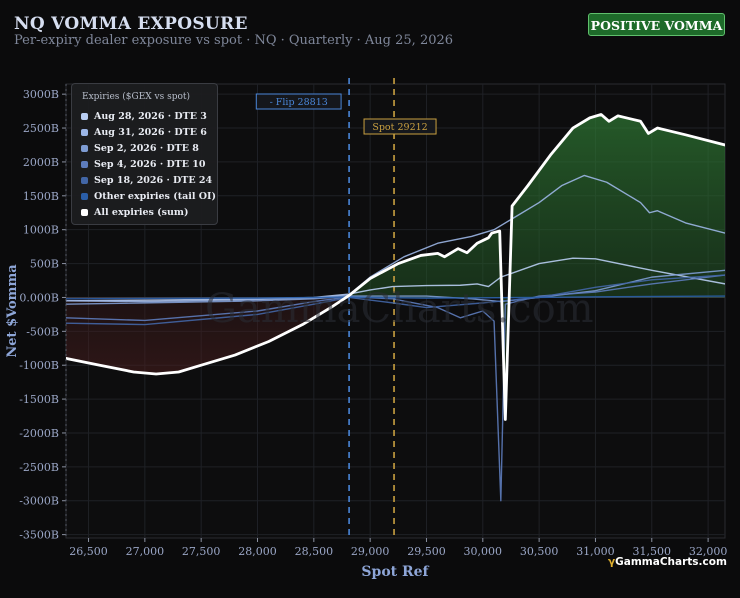  I want to click on y-axis-label: Net $Vomma, so click(12, 311).